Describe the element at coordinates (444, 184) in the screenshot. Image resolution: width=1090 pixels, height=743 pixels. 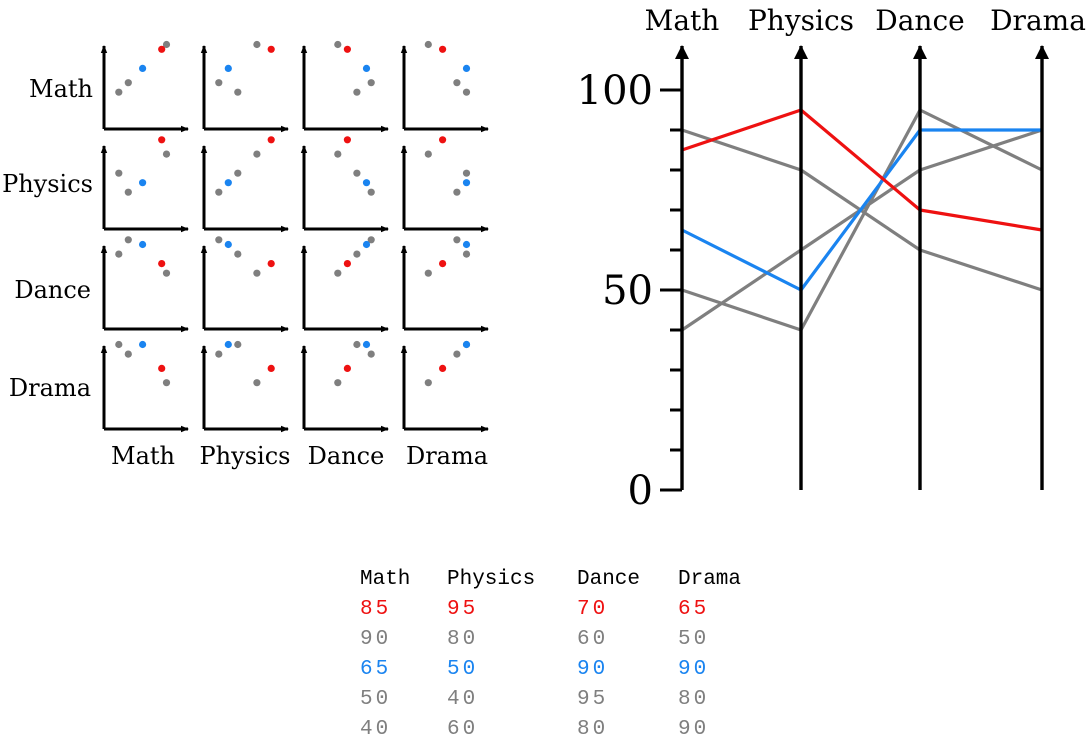
I see `scatter-panel-physics-vs-drama` at that location.